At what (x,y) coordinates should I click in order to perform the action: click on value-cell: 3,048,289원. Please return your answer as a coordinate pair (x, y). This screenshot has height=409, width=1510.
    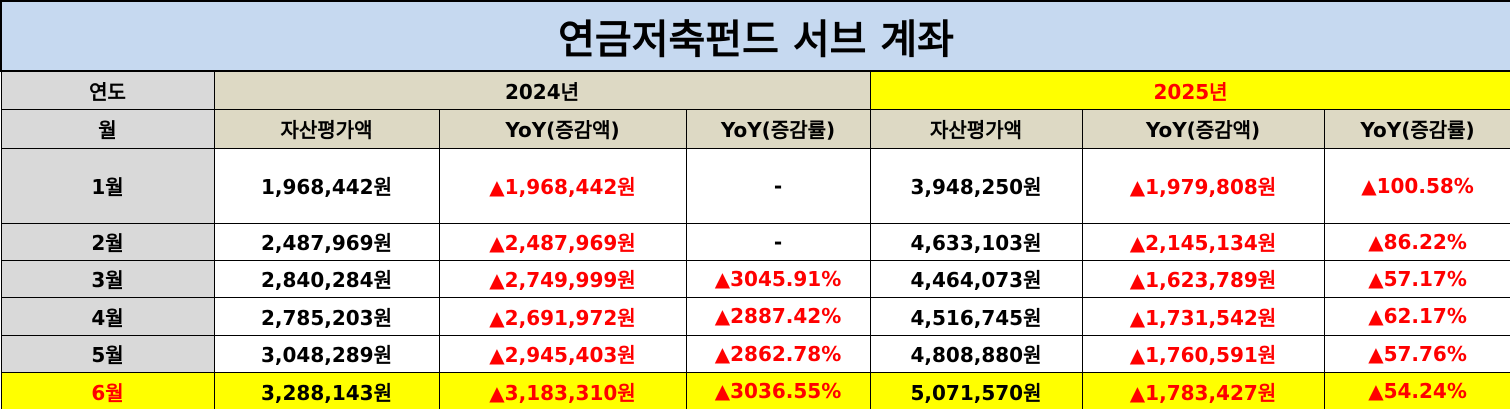
    Looking at the image, I should click on (326, 353).